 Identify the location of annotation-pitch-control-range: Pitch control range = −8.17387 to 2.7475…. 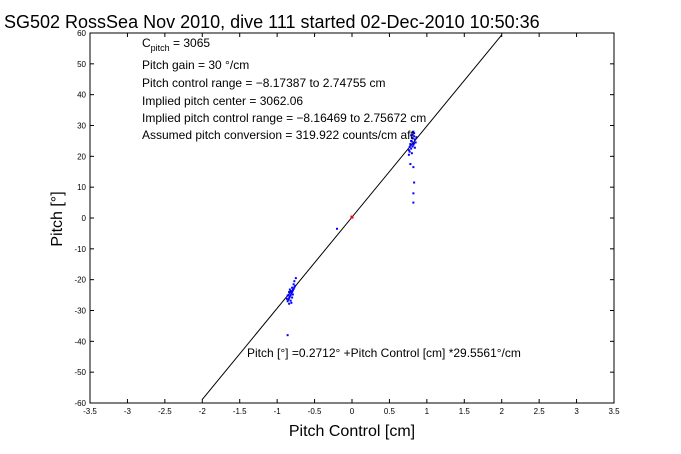
(264, 83).